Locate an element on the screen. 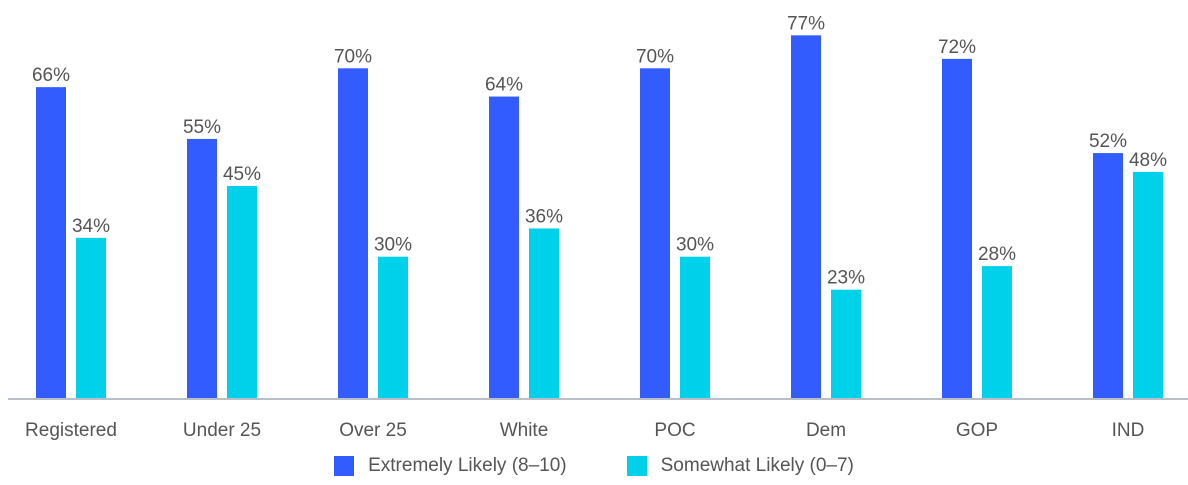 Image resolution: width=1188 pixels, height=485 pixels. bar-extremely-likely-ind is located at coordinates (1108, 275).